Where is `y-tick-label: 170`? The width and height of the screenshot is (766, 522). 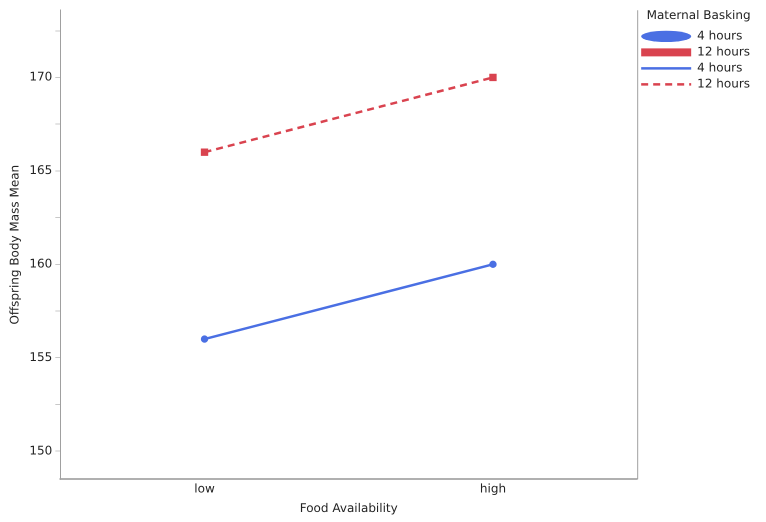
y-tick-label: 170 is located at coordinates (40, 77).